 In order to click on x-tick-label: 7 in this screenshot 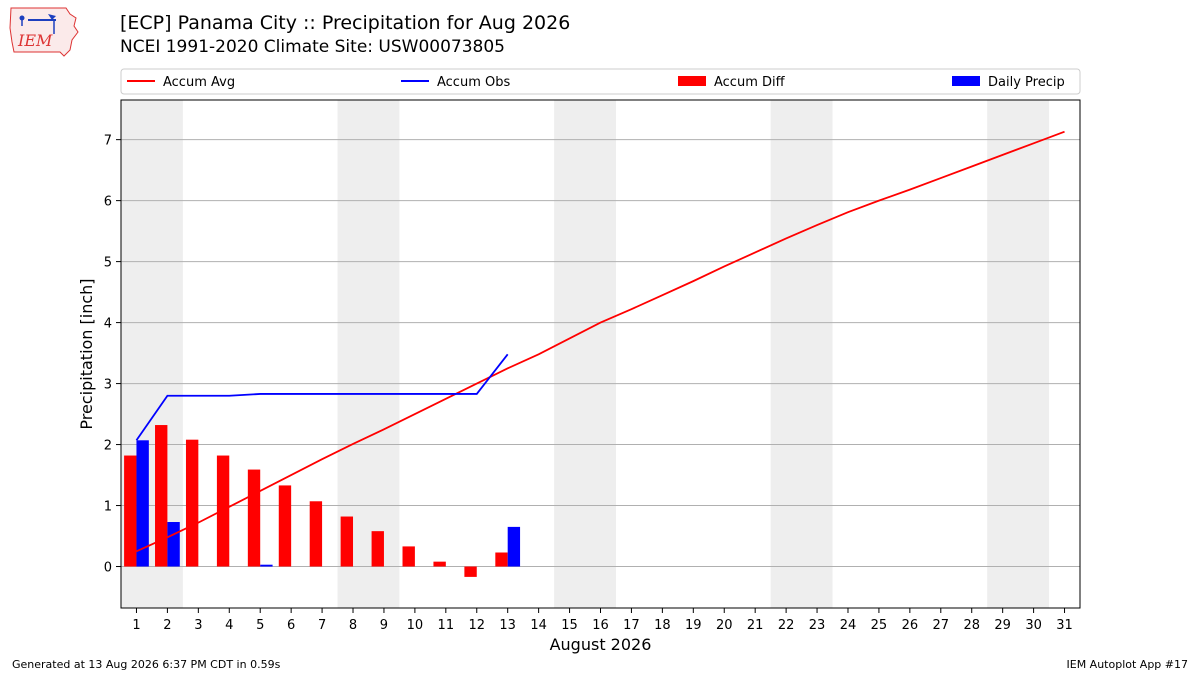, I will do `click(322, 625)`.